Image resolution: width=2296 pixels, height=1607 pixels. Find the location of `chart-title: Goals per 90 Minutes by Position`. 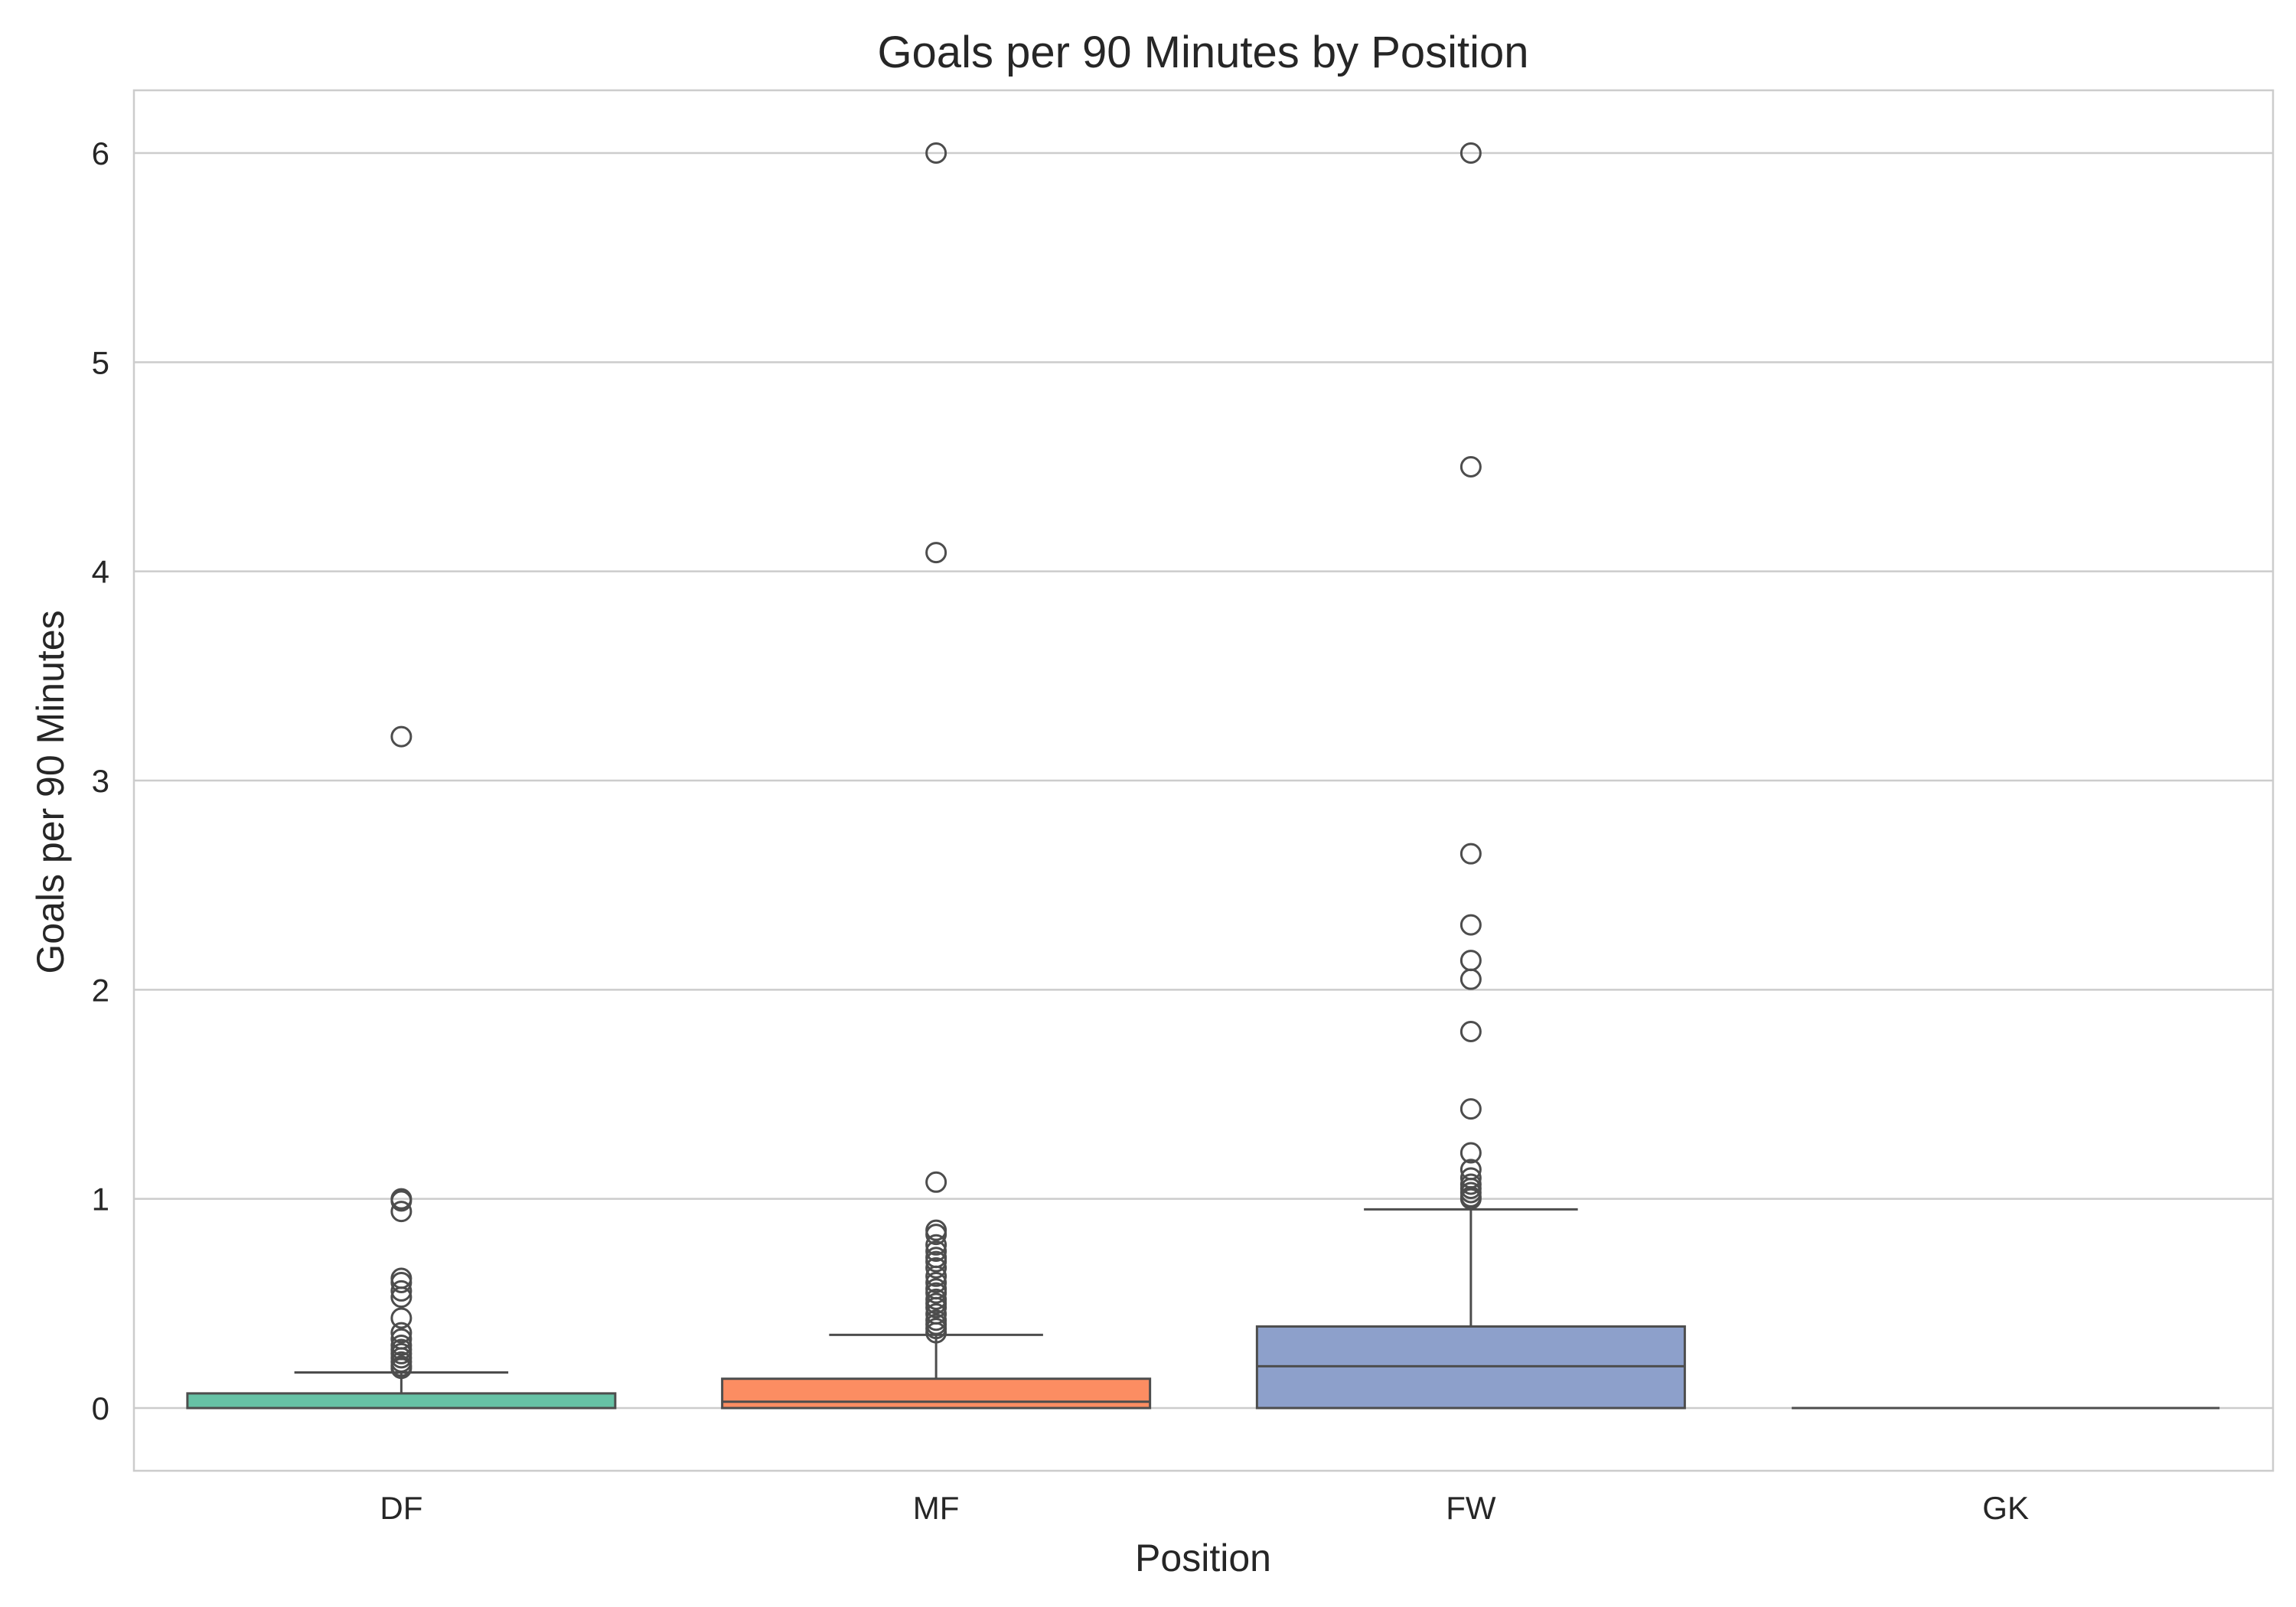

chart-title: Goals per 90 Minutes by Position is located at coordinates (1202, 53).